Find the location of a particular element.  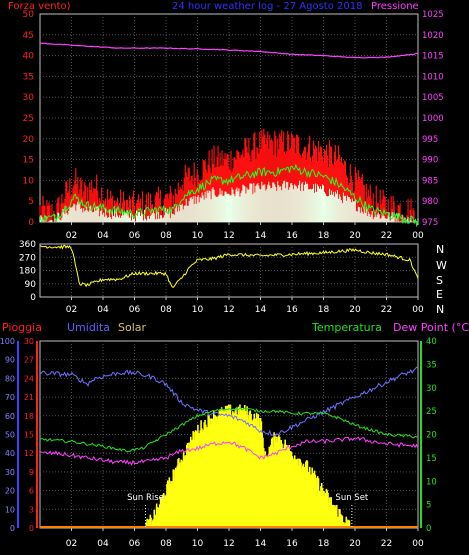

compass-label: W is located at coordinates (441, 265).